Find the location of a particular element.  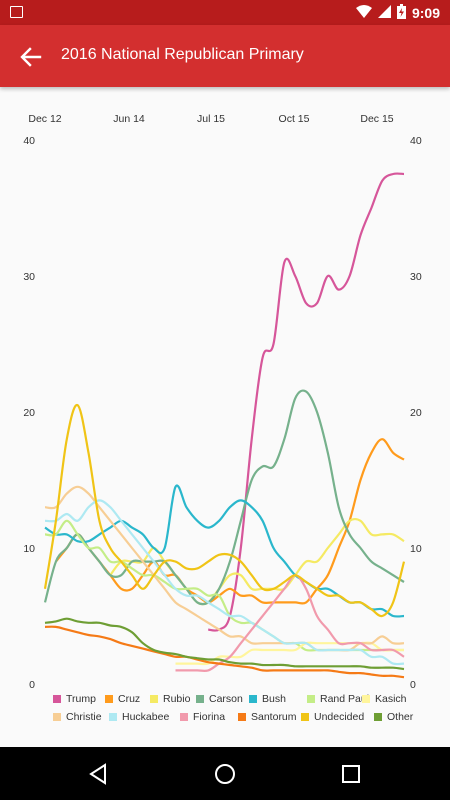

legend-item-rubio: Rubio is located at coordinates (170, 699).